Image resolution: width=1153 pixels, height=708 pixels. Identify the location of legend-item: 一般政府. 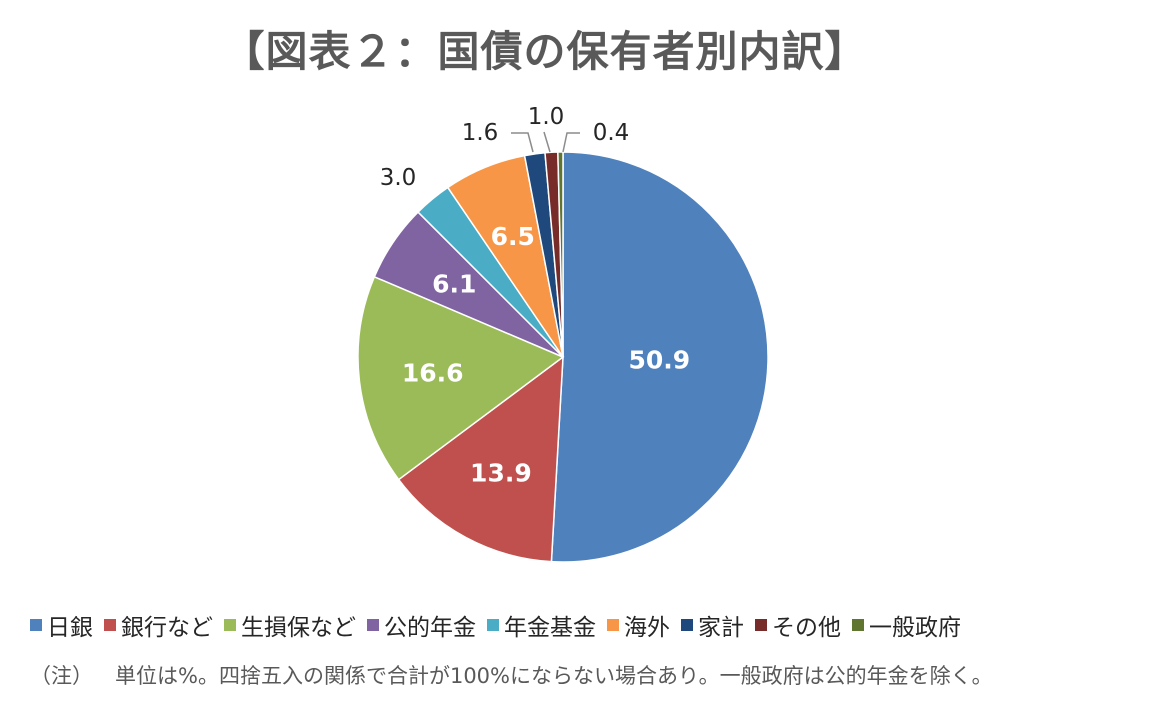
(906, 625).